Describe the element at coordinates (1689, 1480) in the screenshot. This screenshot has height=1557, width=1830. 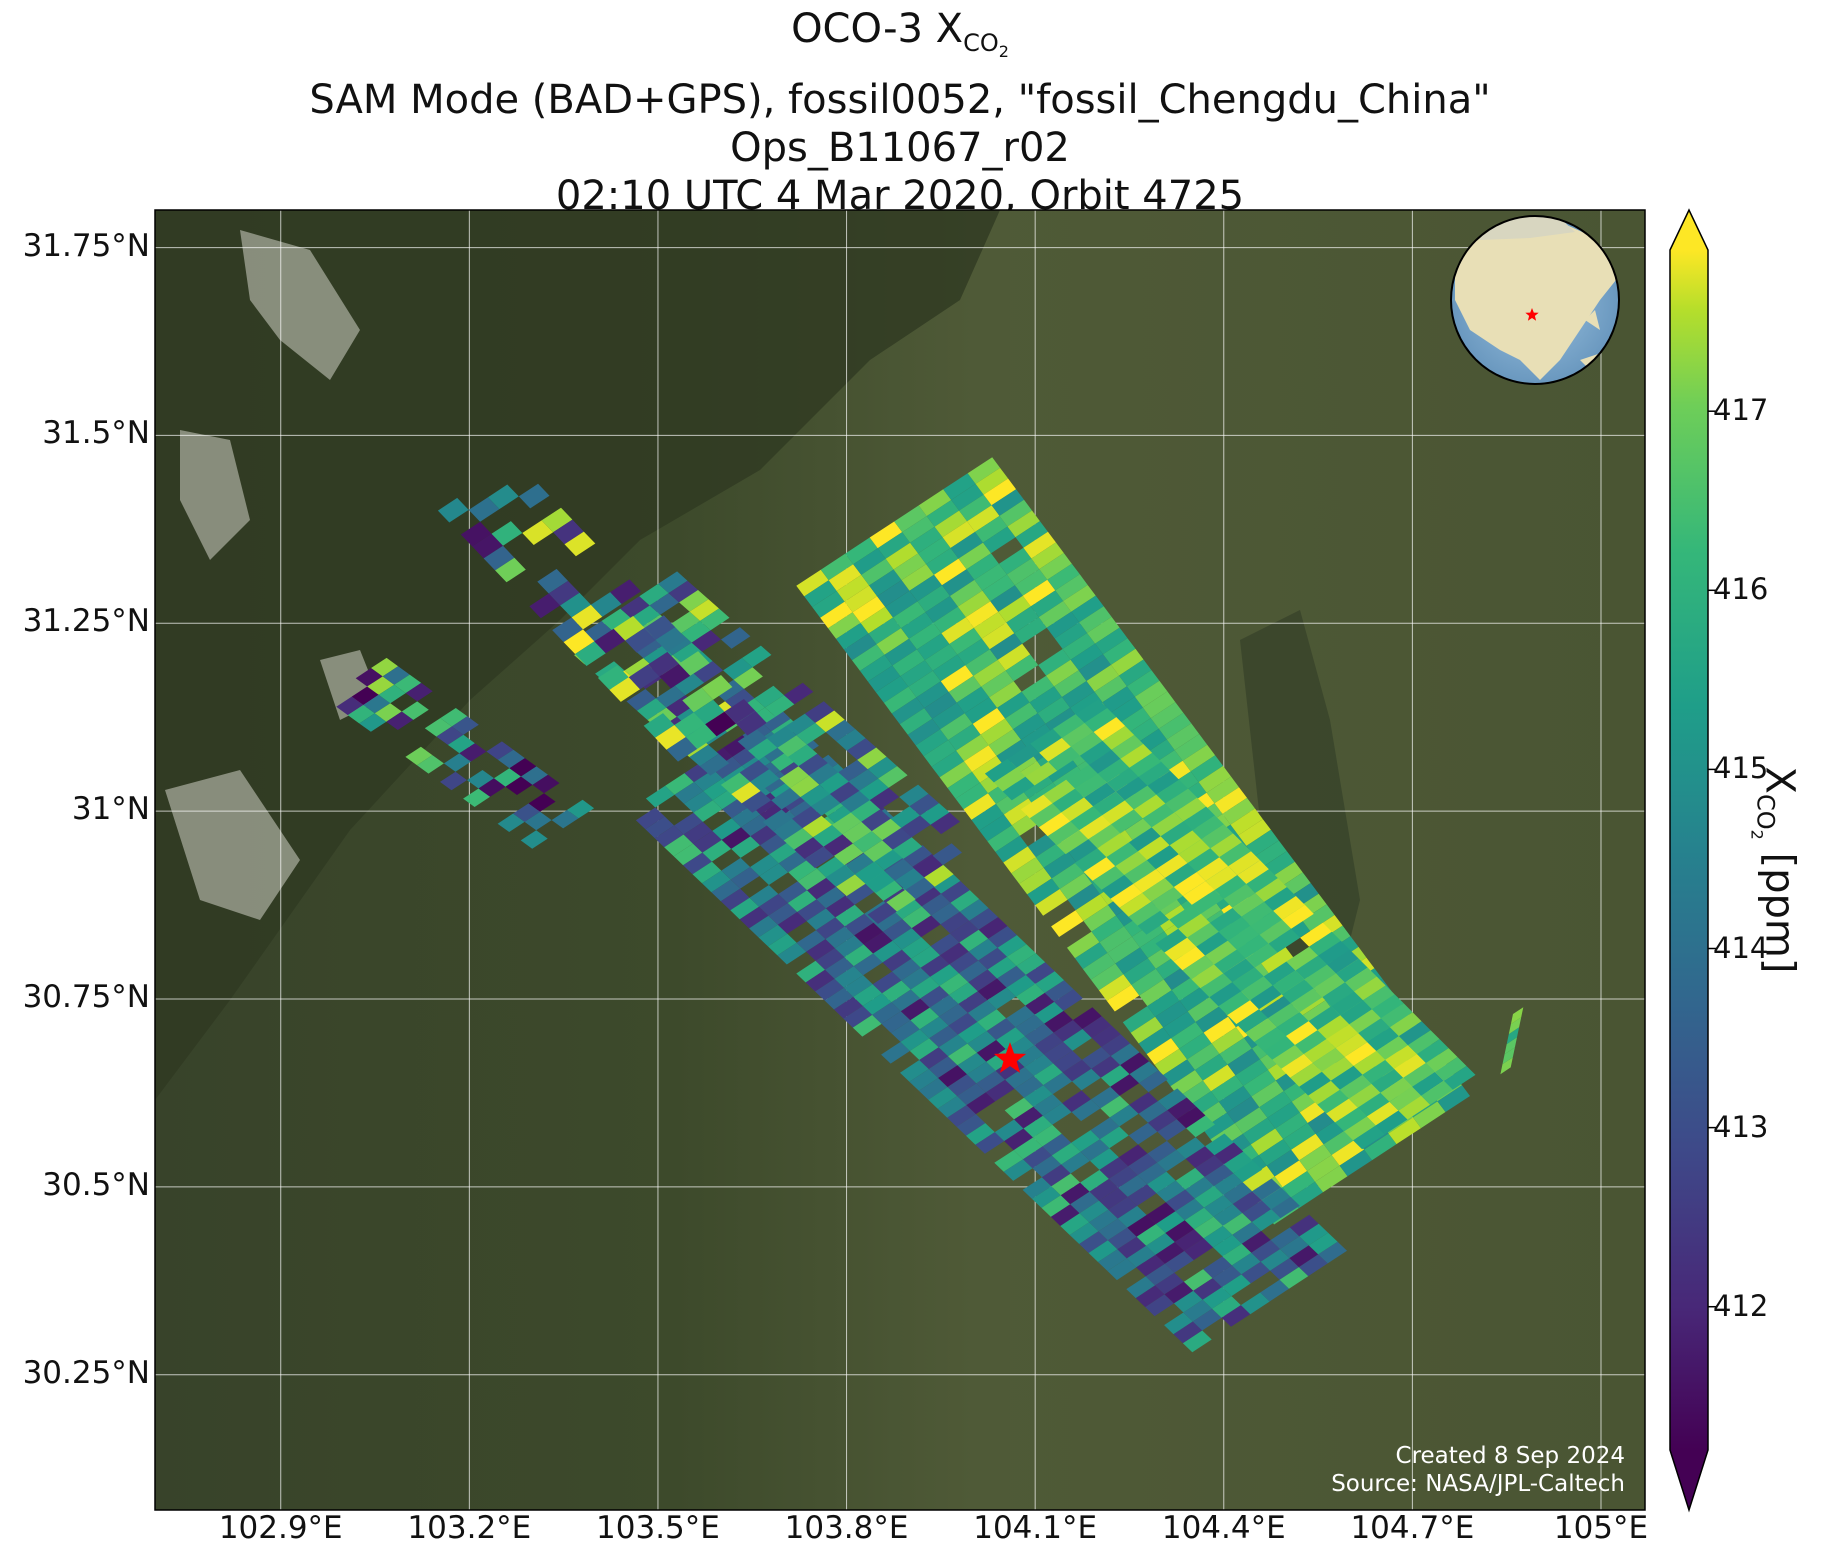
I see `colorbar-extend-min` at that location.